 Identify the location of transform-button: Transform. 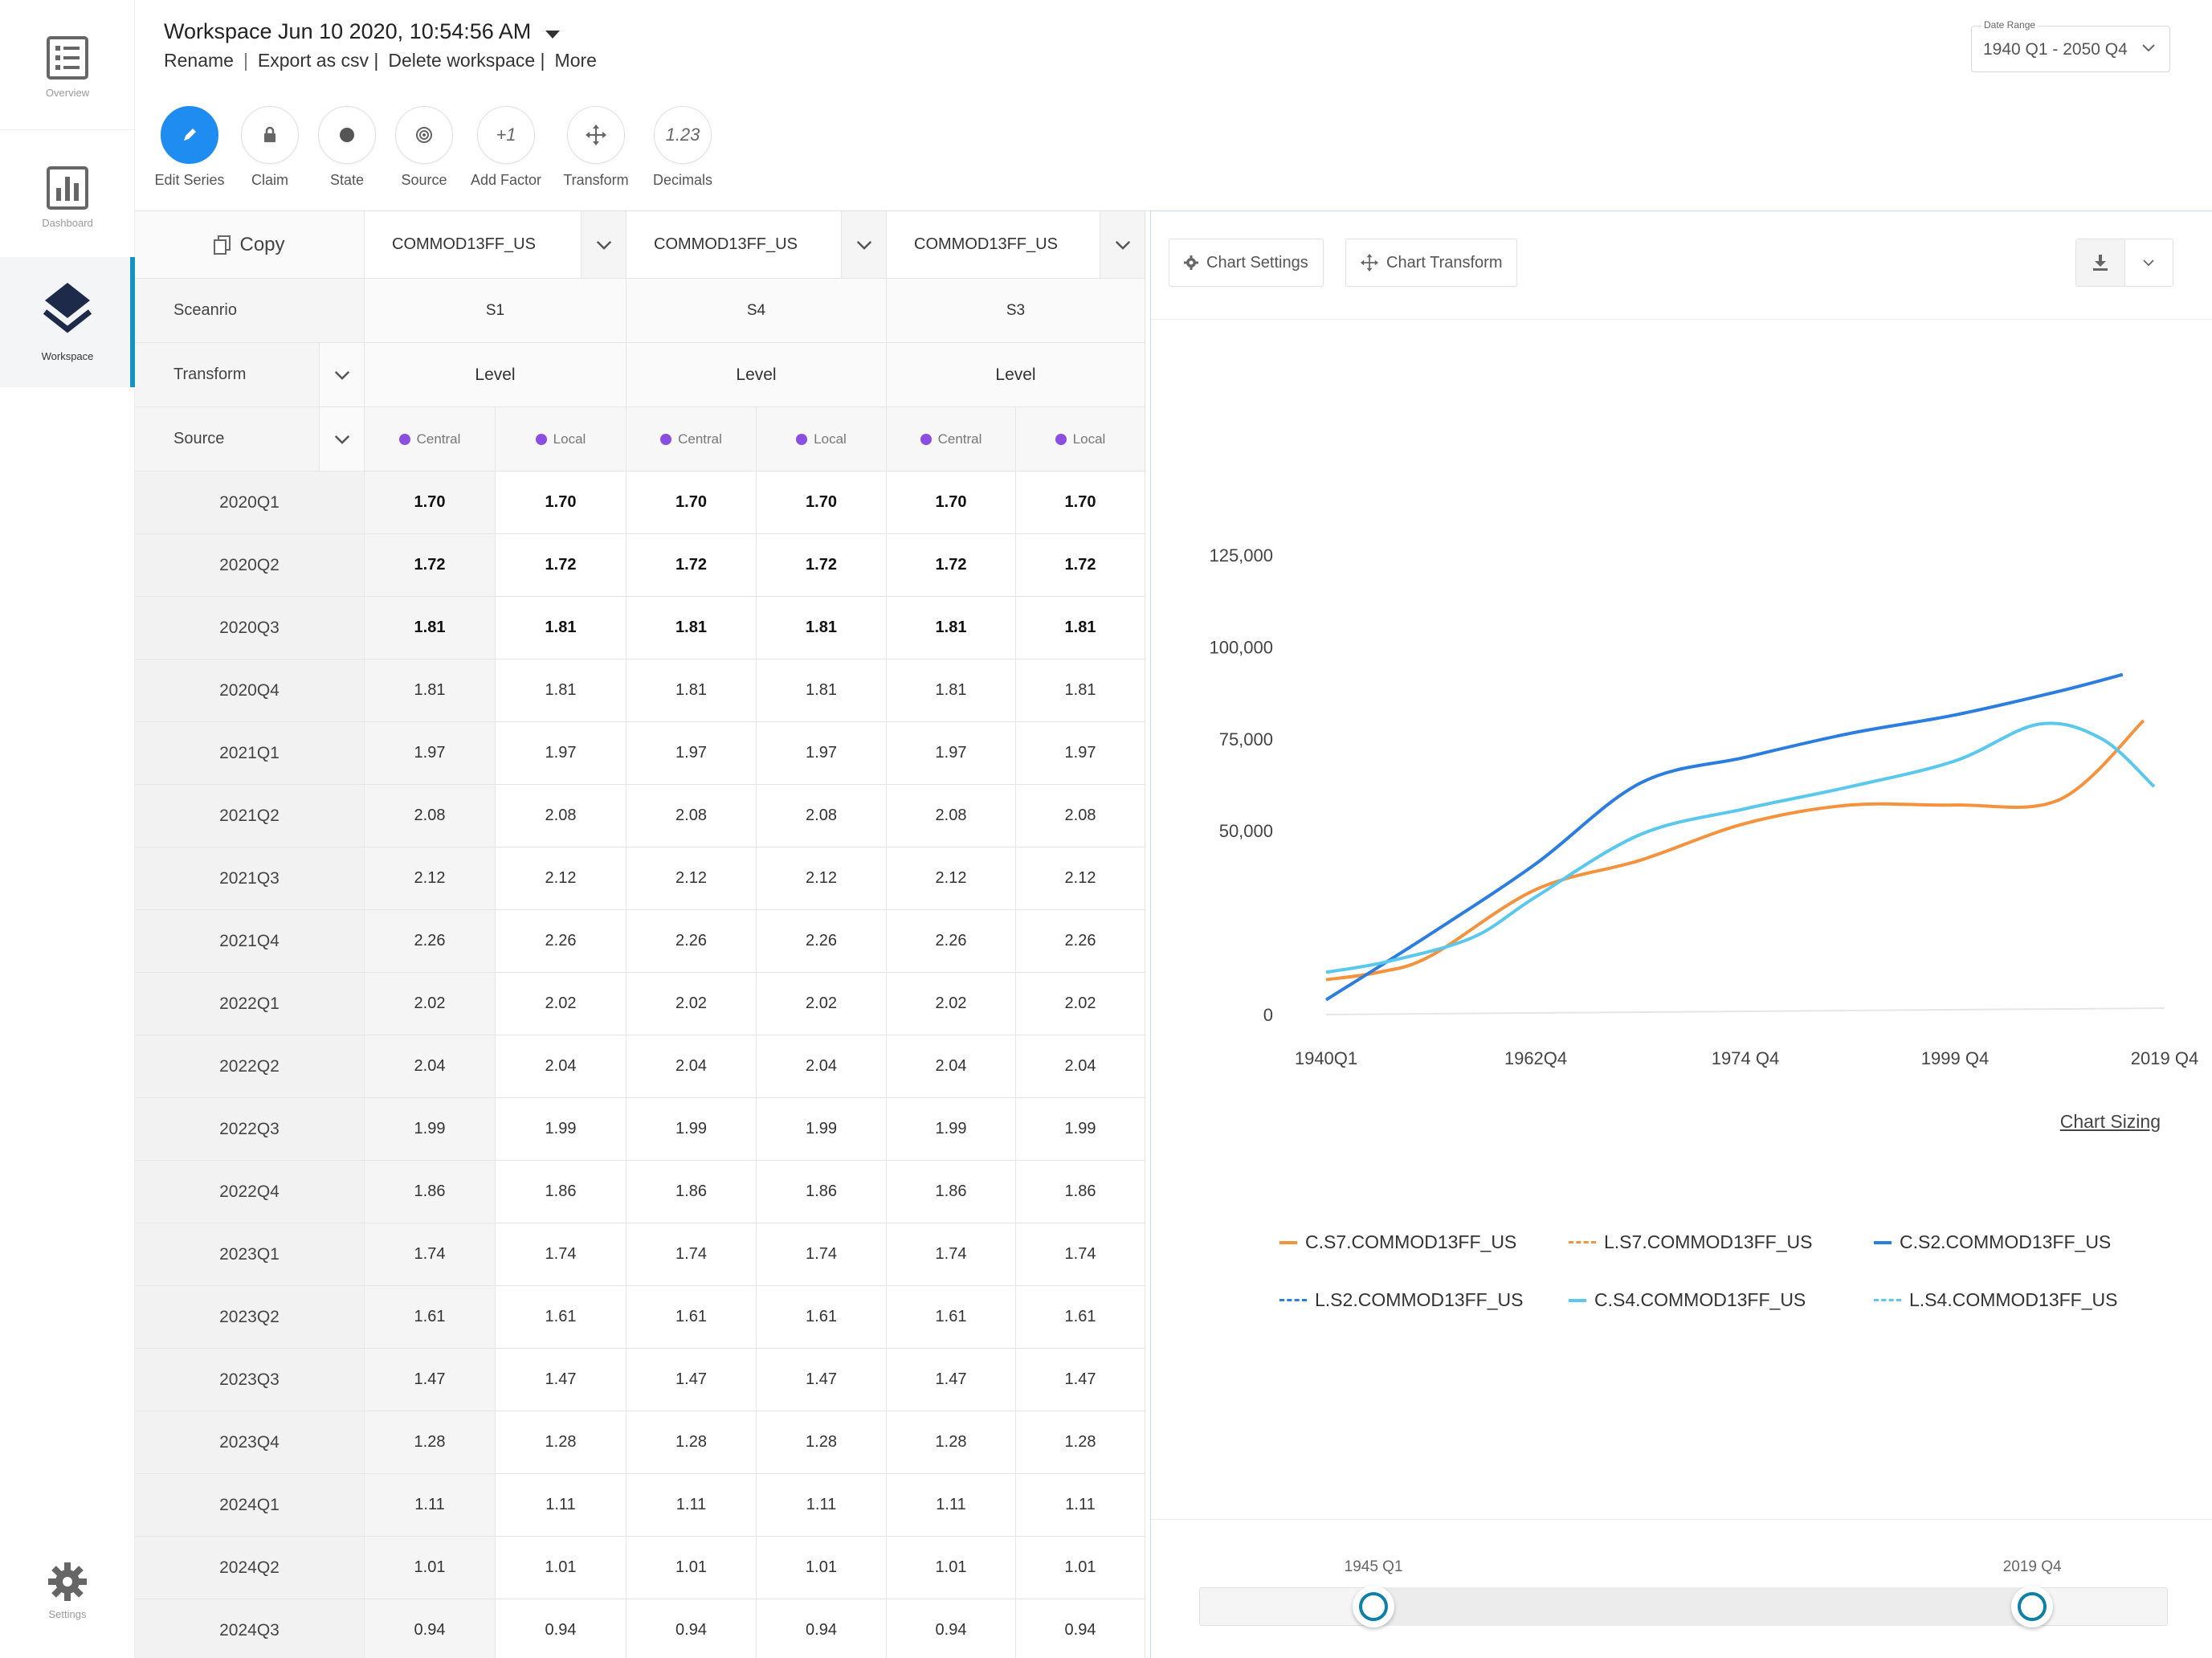
(596, 147).